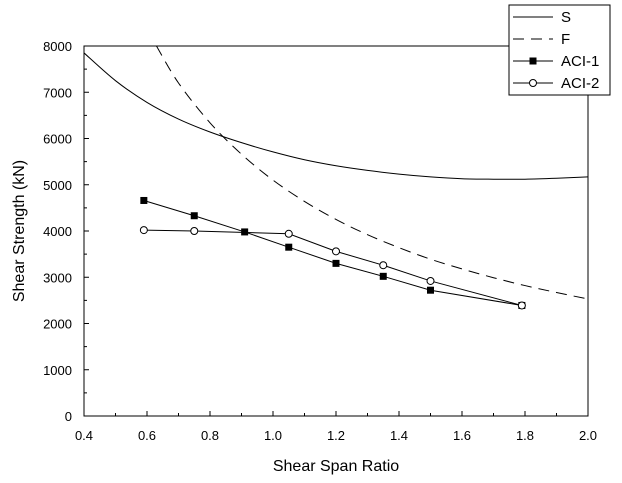 The image size is (622, 483). I want to click on x-tick-label: 1.4, so click(399, 435).